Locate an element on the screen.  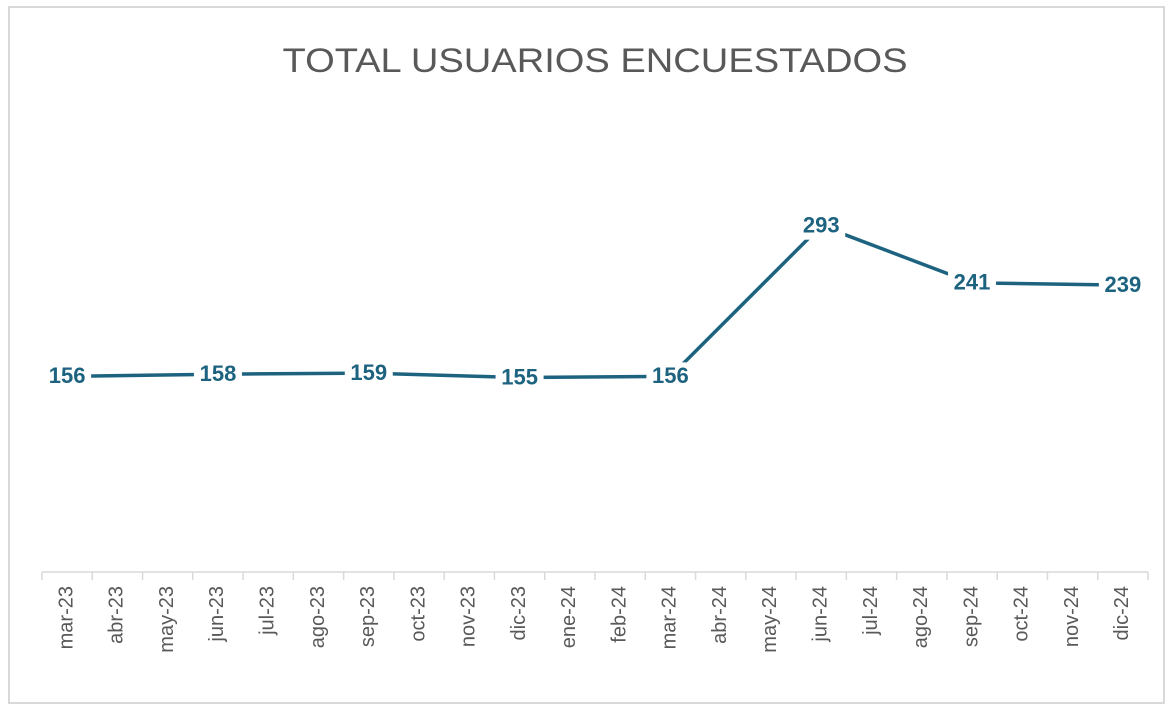
x-tick-label: abr-24 is located at coordinates (720, 615).